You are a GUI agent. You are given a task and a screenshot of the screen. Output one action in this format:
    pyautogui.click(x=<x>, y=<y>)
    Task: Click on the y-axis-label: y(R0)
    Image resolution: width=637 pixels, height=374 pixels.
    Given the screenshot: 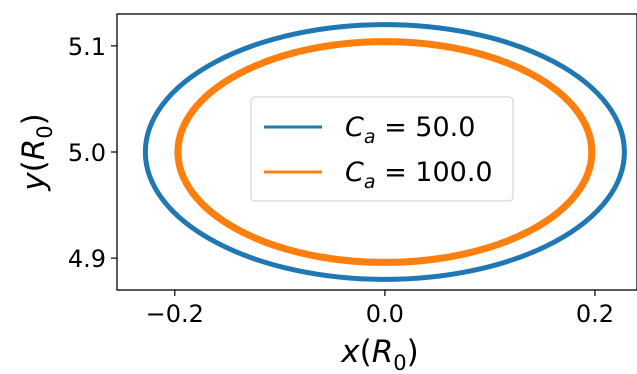 What is the action you would take?
    pyautogui.click(x=36, y=152)
    